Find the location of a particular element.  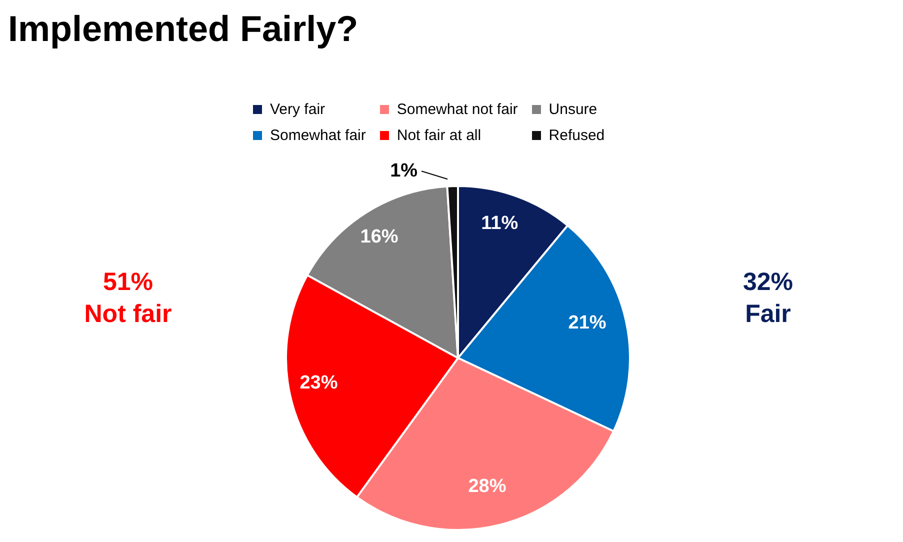

legend-label: Somewhat fair is located at coordinates (318, 135).